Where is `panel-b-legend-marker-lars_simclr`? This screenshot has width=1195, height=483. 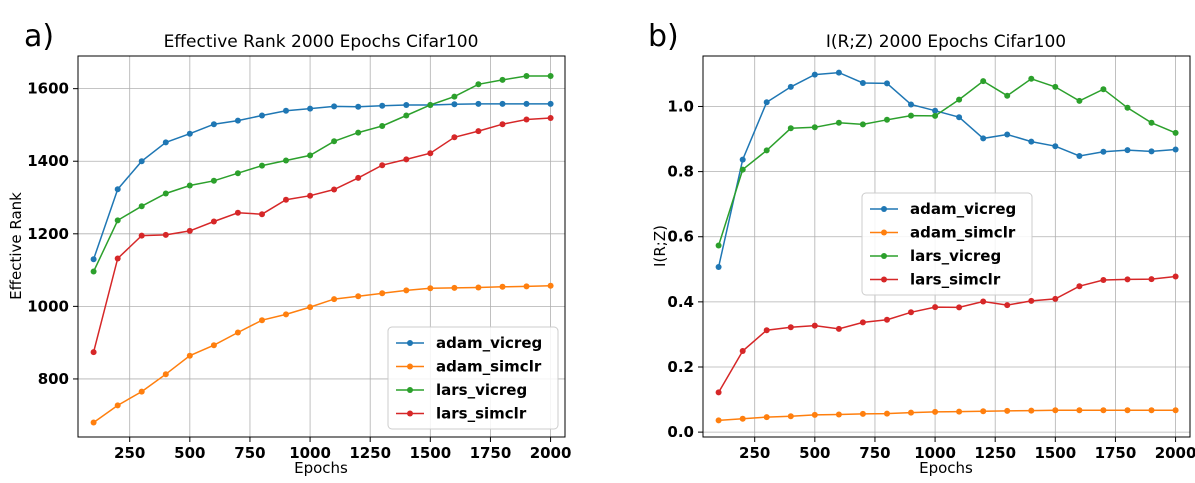
panel-b-legend-marker-lars_simclr is located at coordinates (884, 279).